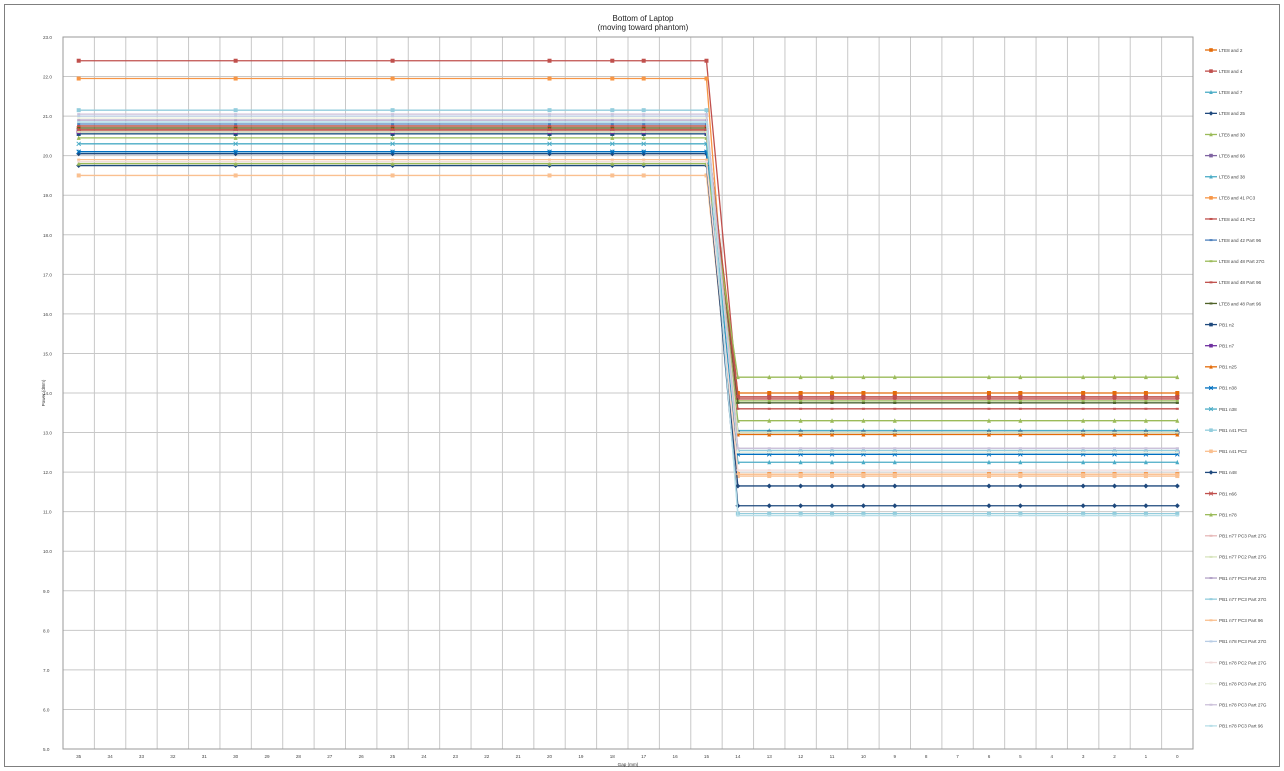  Describe the element at coordinates (267, 756) in the screenshot. I see `x-tick-label: 29` at that location.